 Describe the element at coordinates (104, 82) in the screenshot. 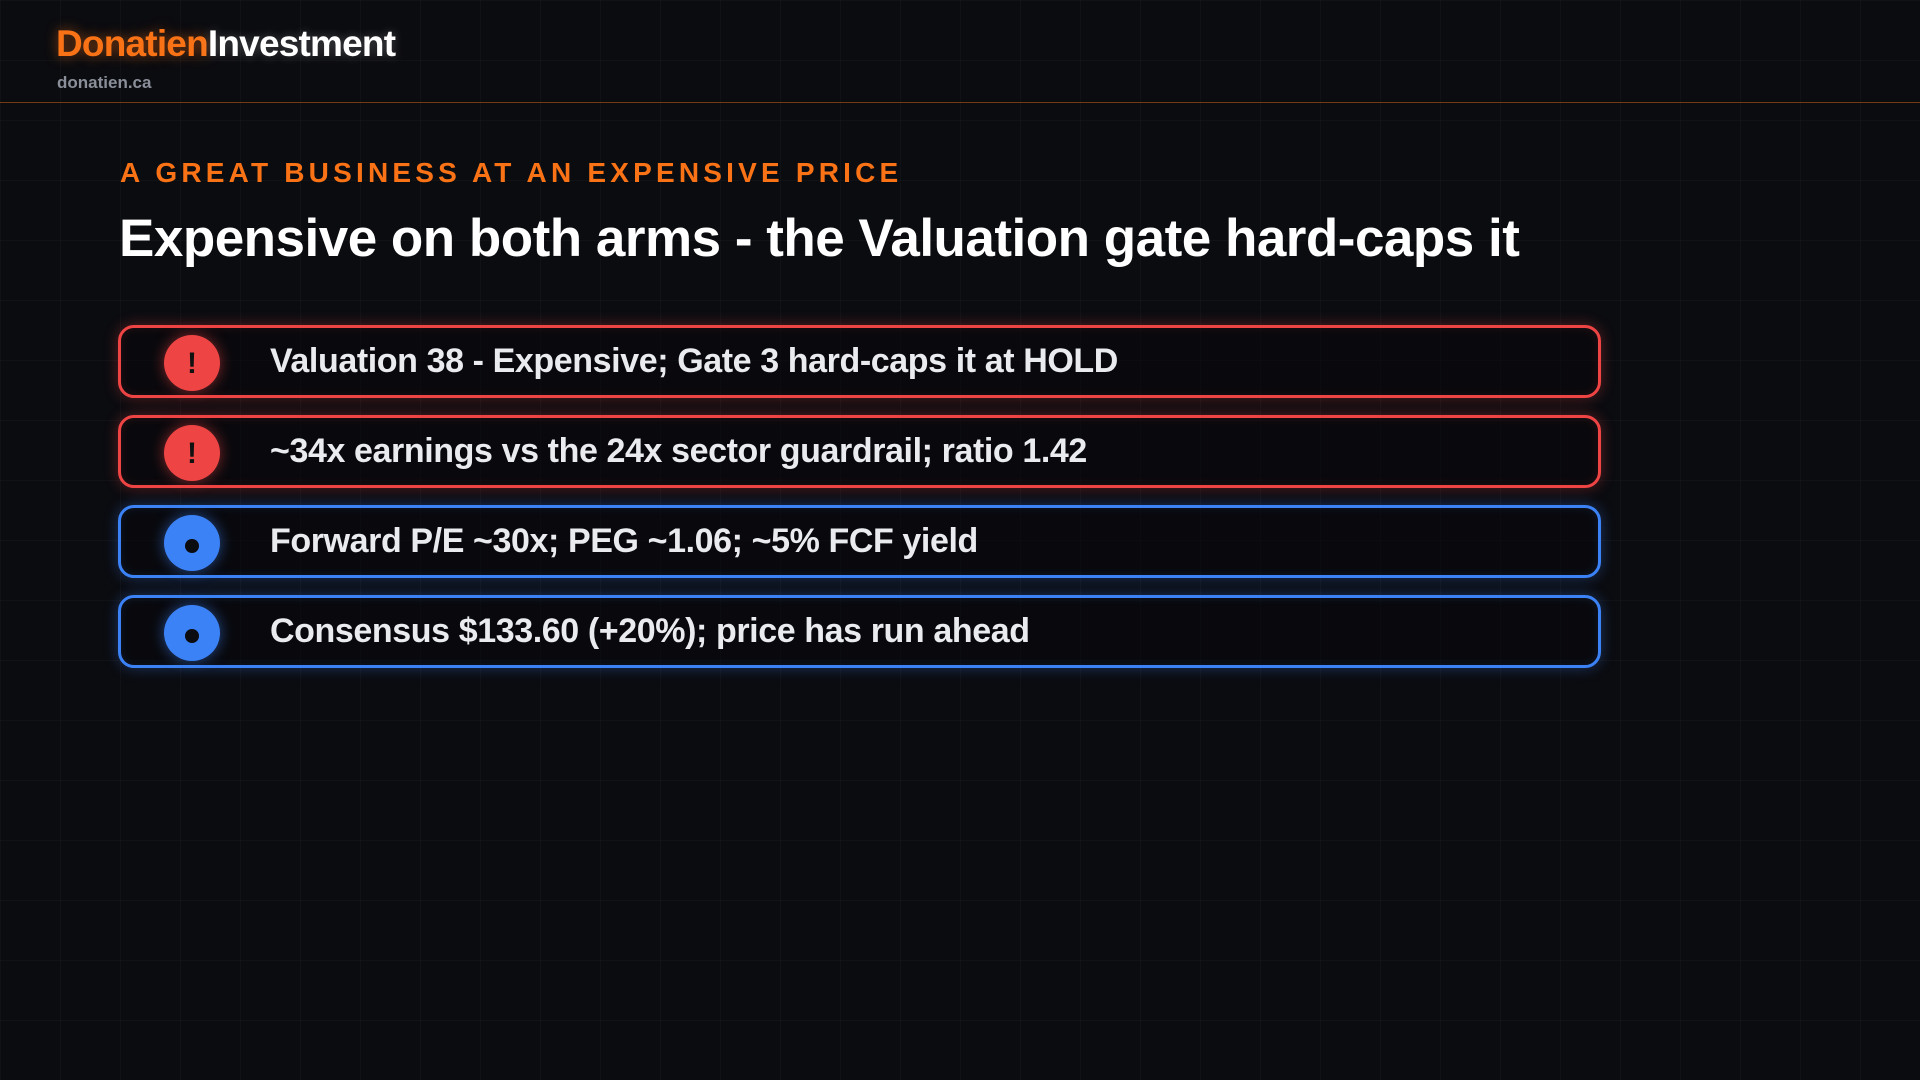

I see `site-url: donatien.ca` at that location.